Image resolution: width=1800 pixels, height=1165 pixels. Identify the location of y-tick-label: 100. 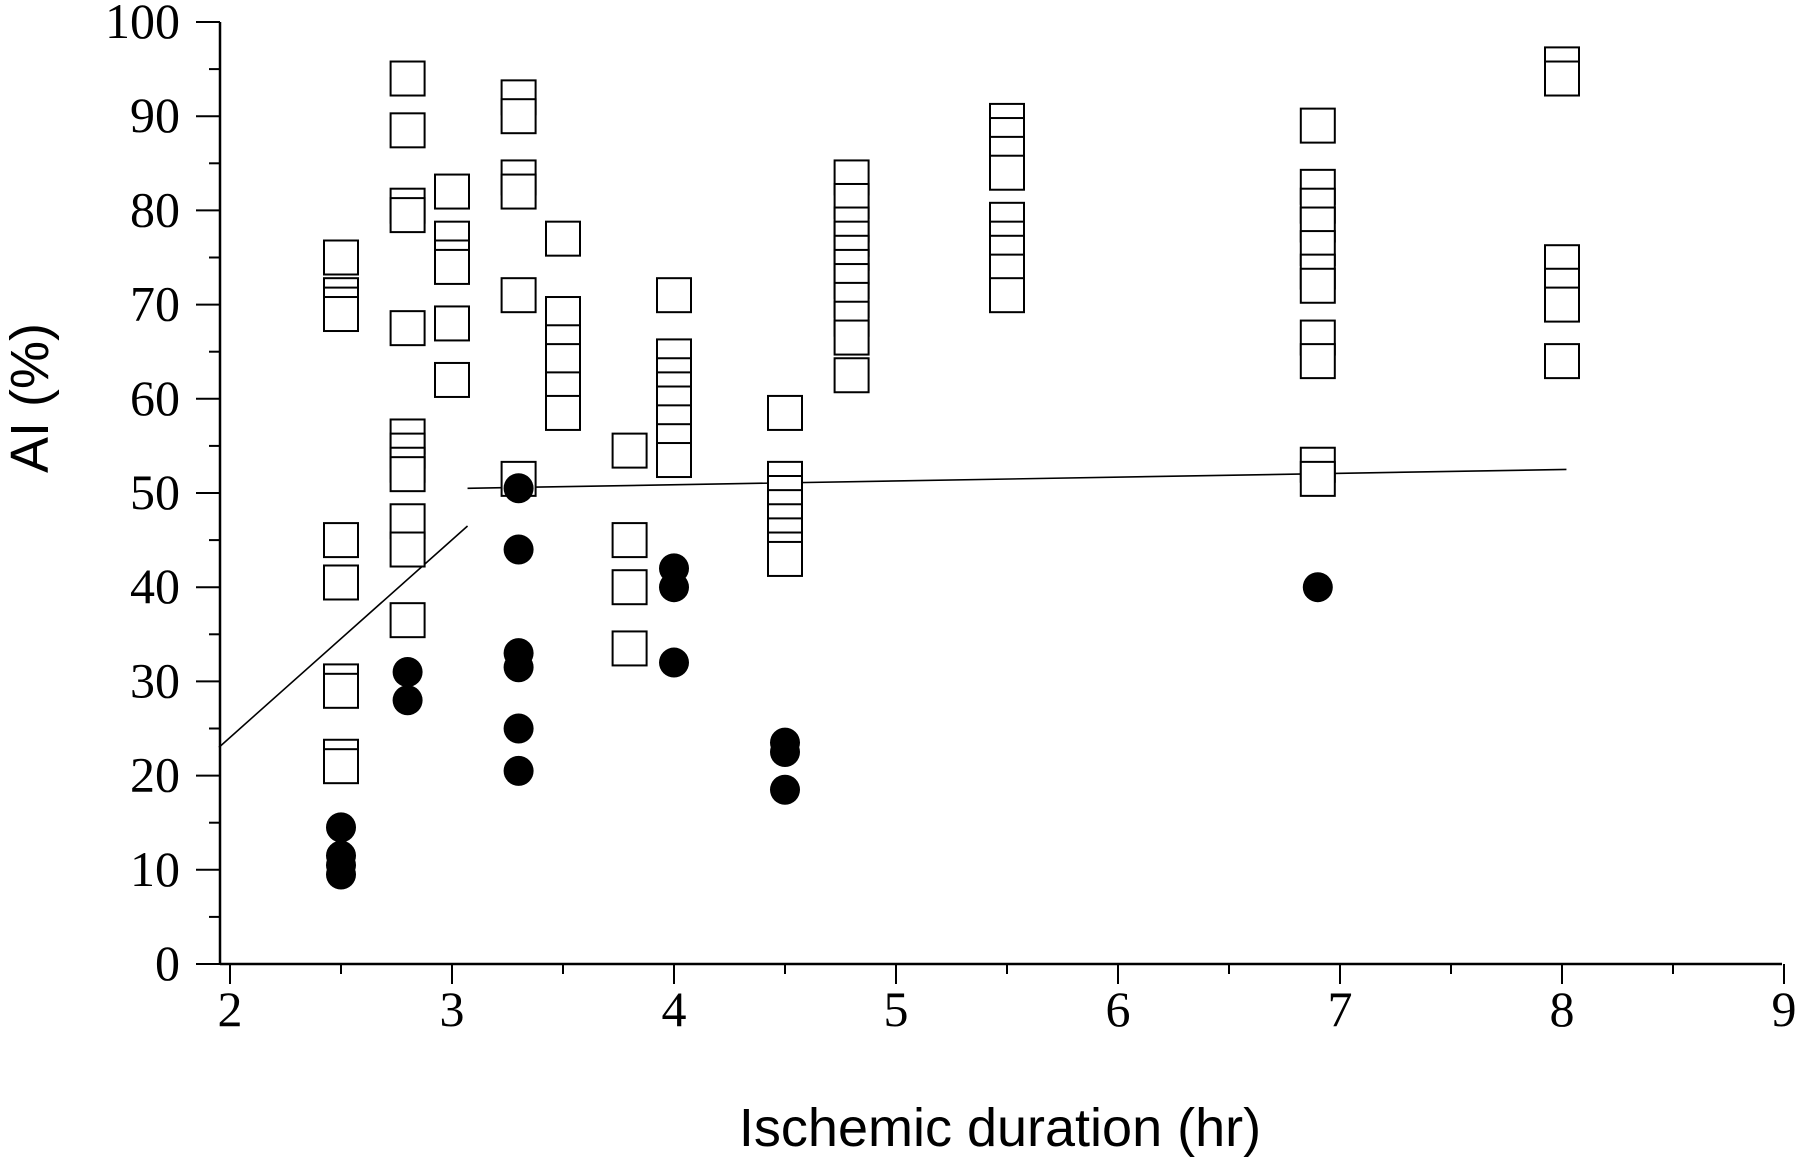
(142, 24).